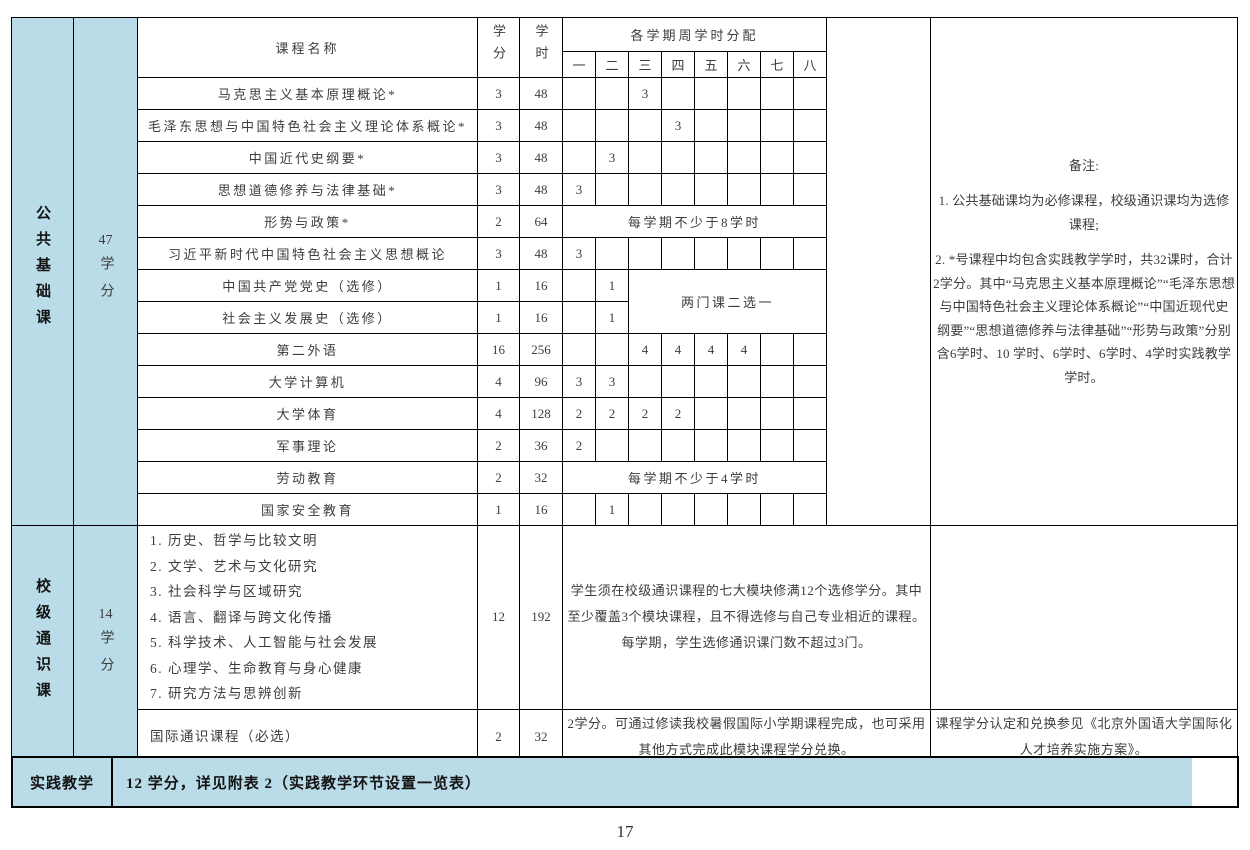 This screenshot has height=850, width=1250. What do you see at coordinates (106, 656) in the screenshot?
I see `section-general-credits-unit: 学分` at bounding box center [106, 656].